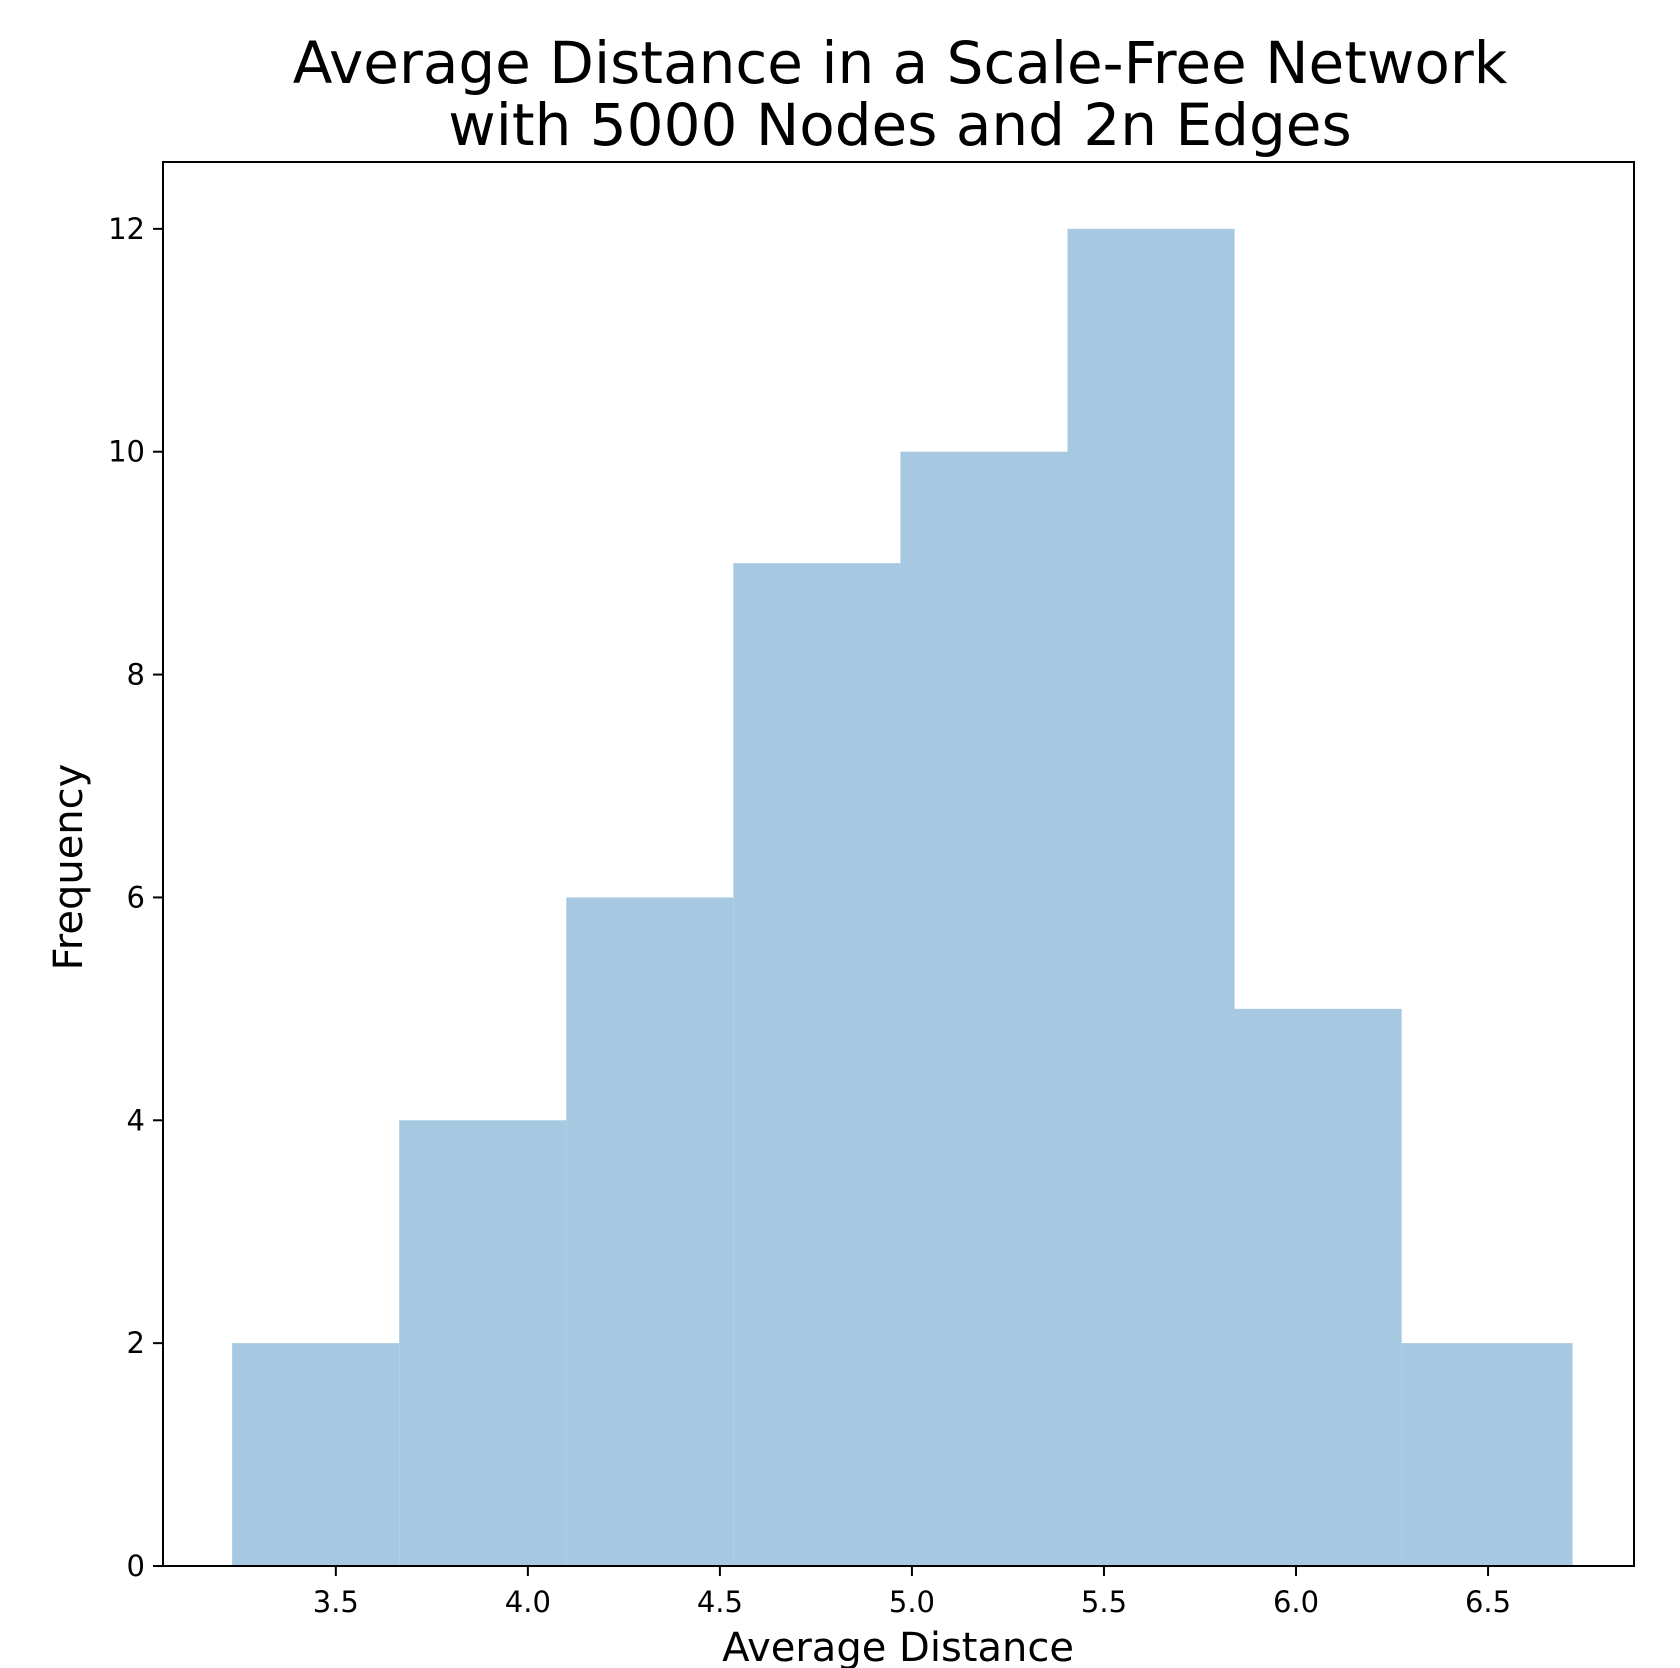 The image size is (1680, 1668). I want to click on x-tick-label: 5.5, so click(1104, 1602).